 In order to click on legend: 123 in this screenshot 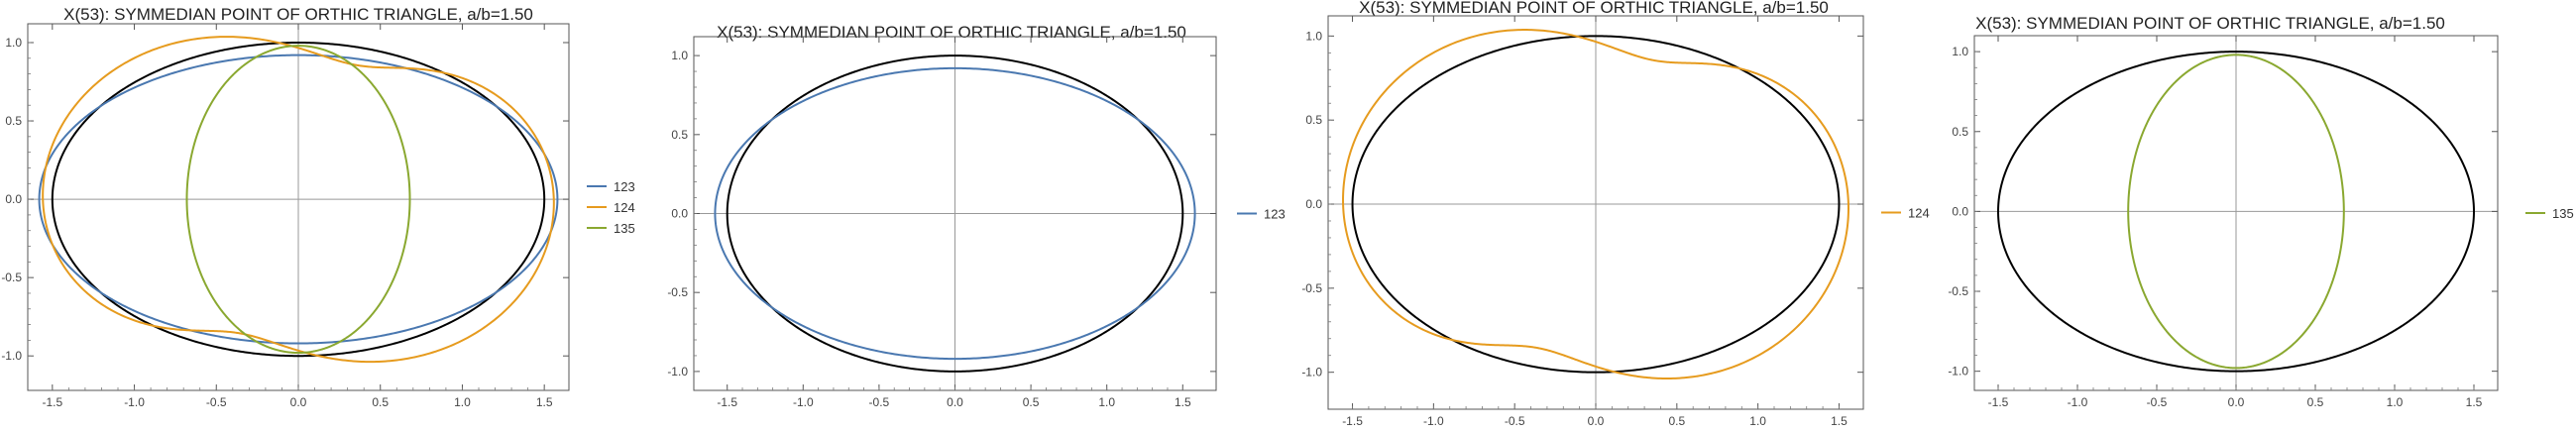, I will do `click(1261, 215)`.